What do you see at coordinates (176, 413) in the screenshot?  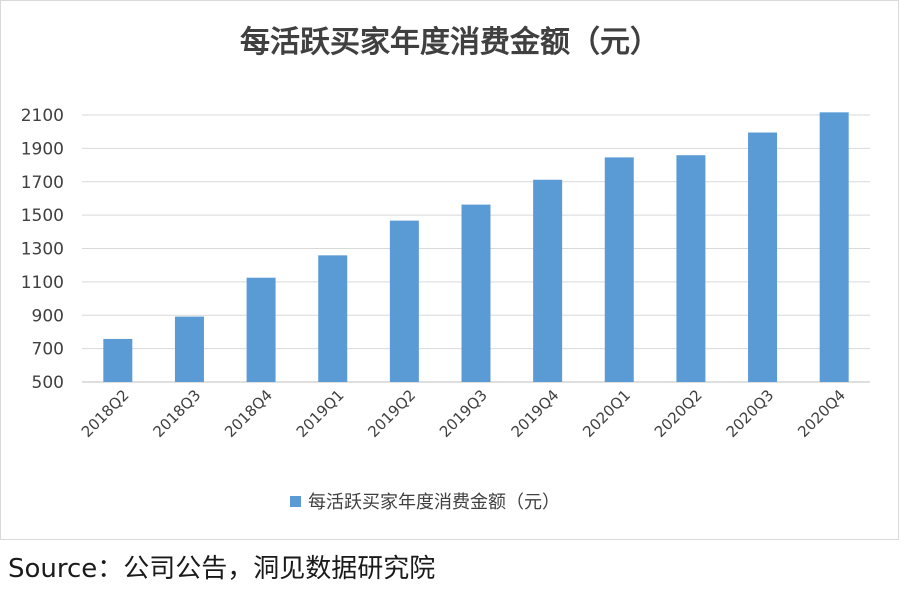 I see `x-tick-label: 2018Q3` at bounding box center [176, 413].